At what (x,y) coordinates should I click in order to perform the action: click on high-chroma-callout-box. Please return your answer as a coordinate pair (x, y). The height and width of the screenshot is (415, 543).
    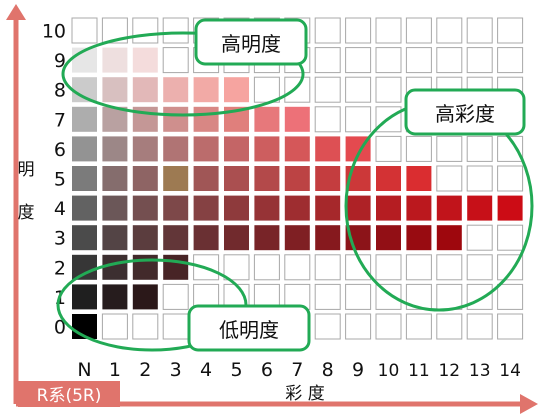
    Looking at the image, I should click on (465, 112).